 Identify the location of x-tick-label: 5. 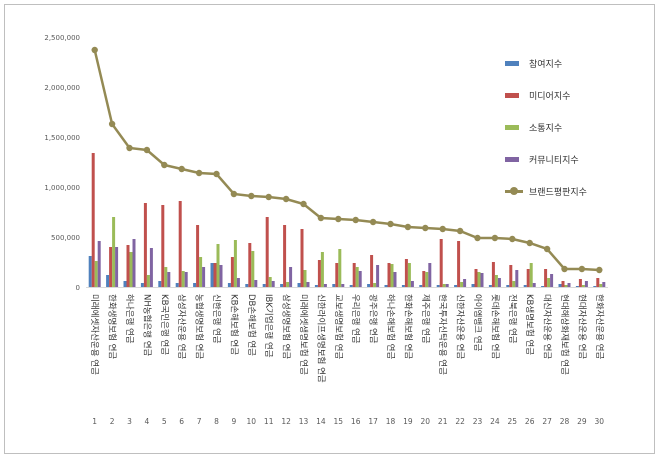
(164, 421).